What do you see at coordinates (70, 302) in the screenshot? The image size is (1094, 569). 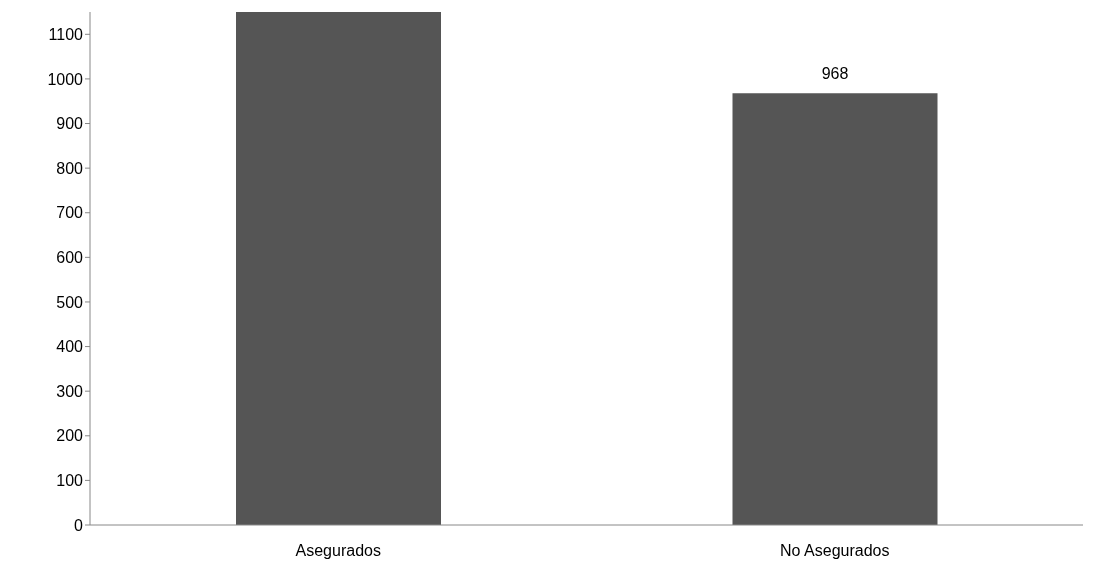 I see `y-tick-label: 500` at bounding box center [70, 302].